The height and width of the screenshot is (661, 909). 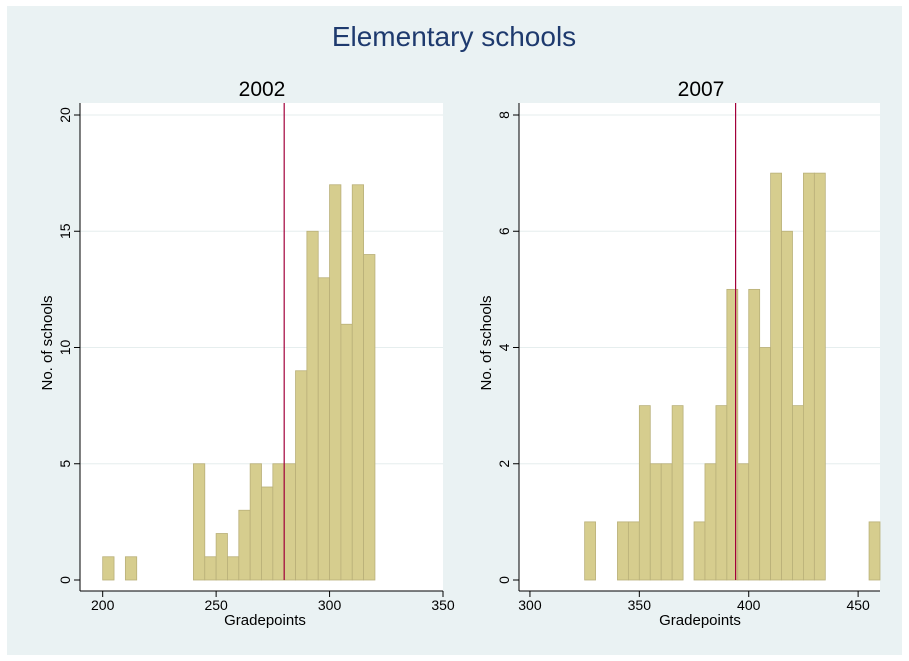 What do you see at coordinates (65, 580) in the screenshot?
I see `y-tick-label-2002: 0` at bounding box center [65, 580].